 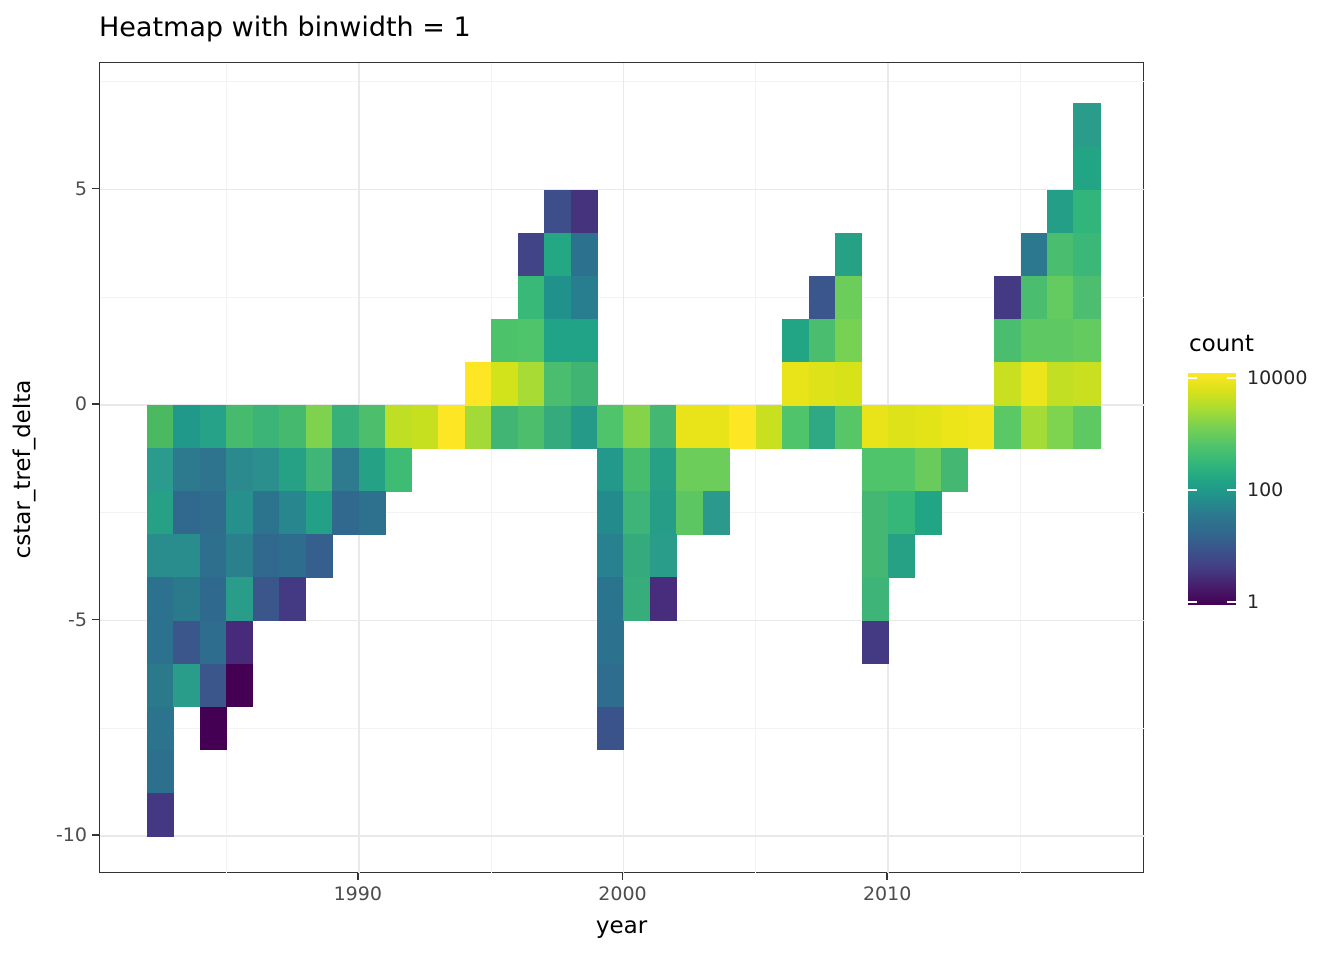 I want to click on legend-tick-label: 1, so click(x=1253, y=602).